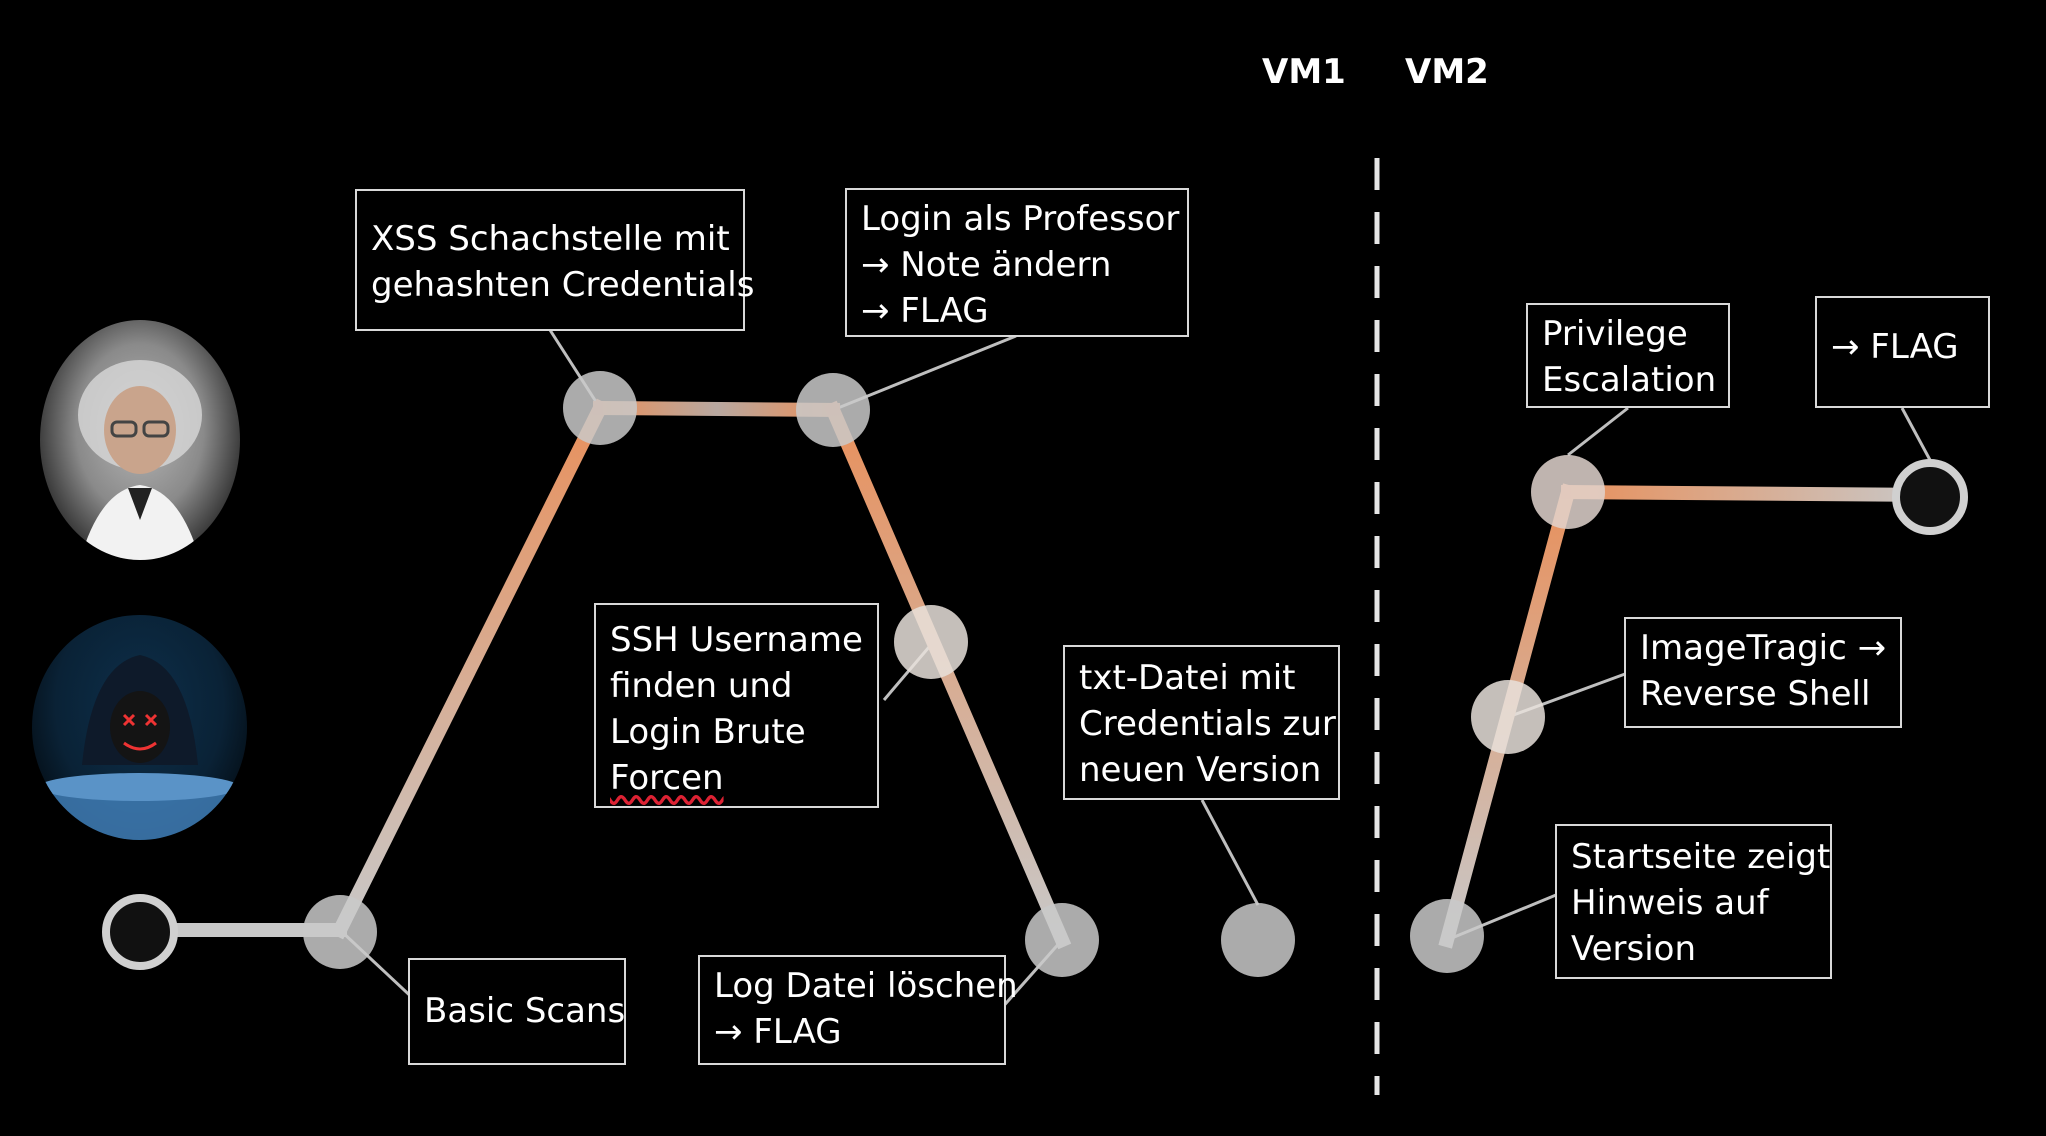 The width and height of the screenshot is (2046, 1136). Describe the element at coordinates (563, 285) in the screenshot. I see `box-line: gehashten Credentials` at that location.